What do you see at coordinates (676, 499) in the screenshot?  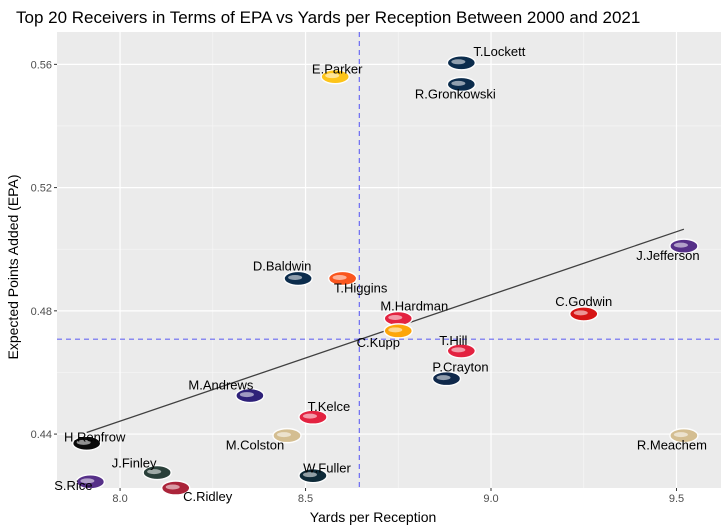 I see `x-tick-label: 9.5` at bounding box center [676, 499].